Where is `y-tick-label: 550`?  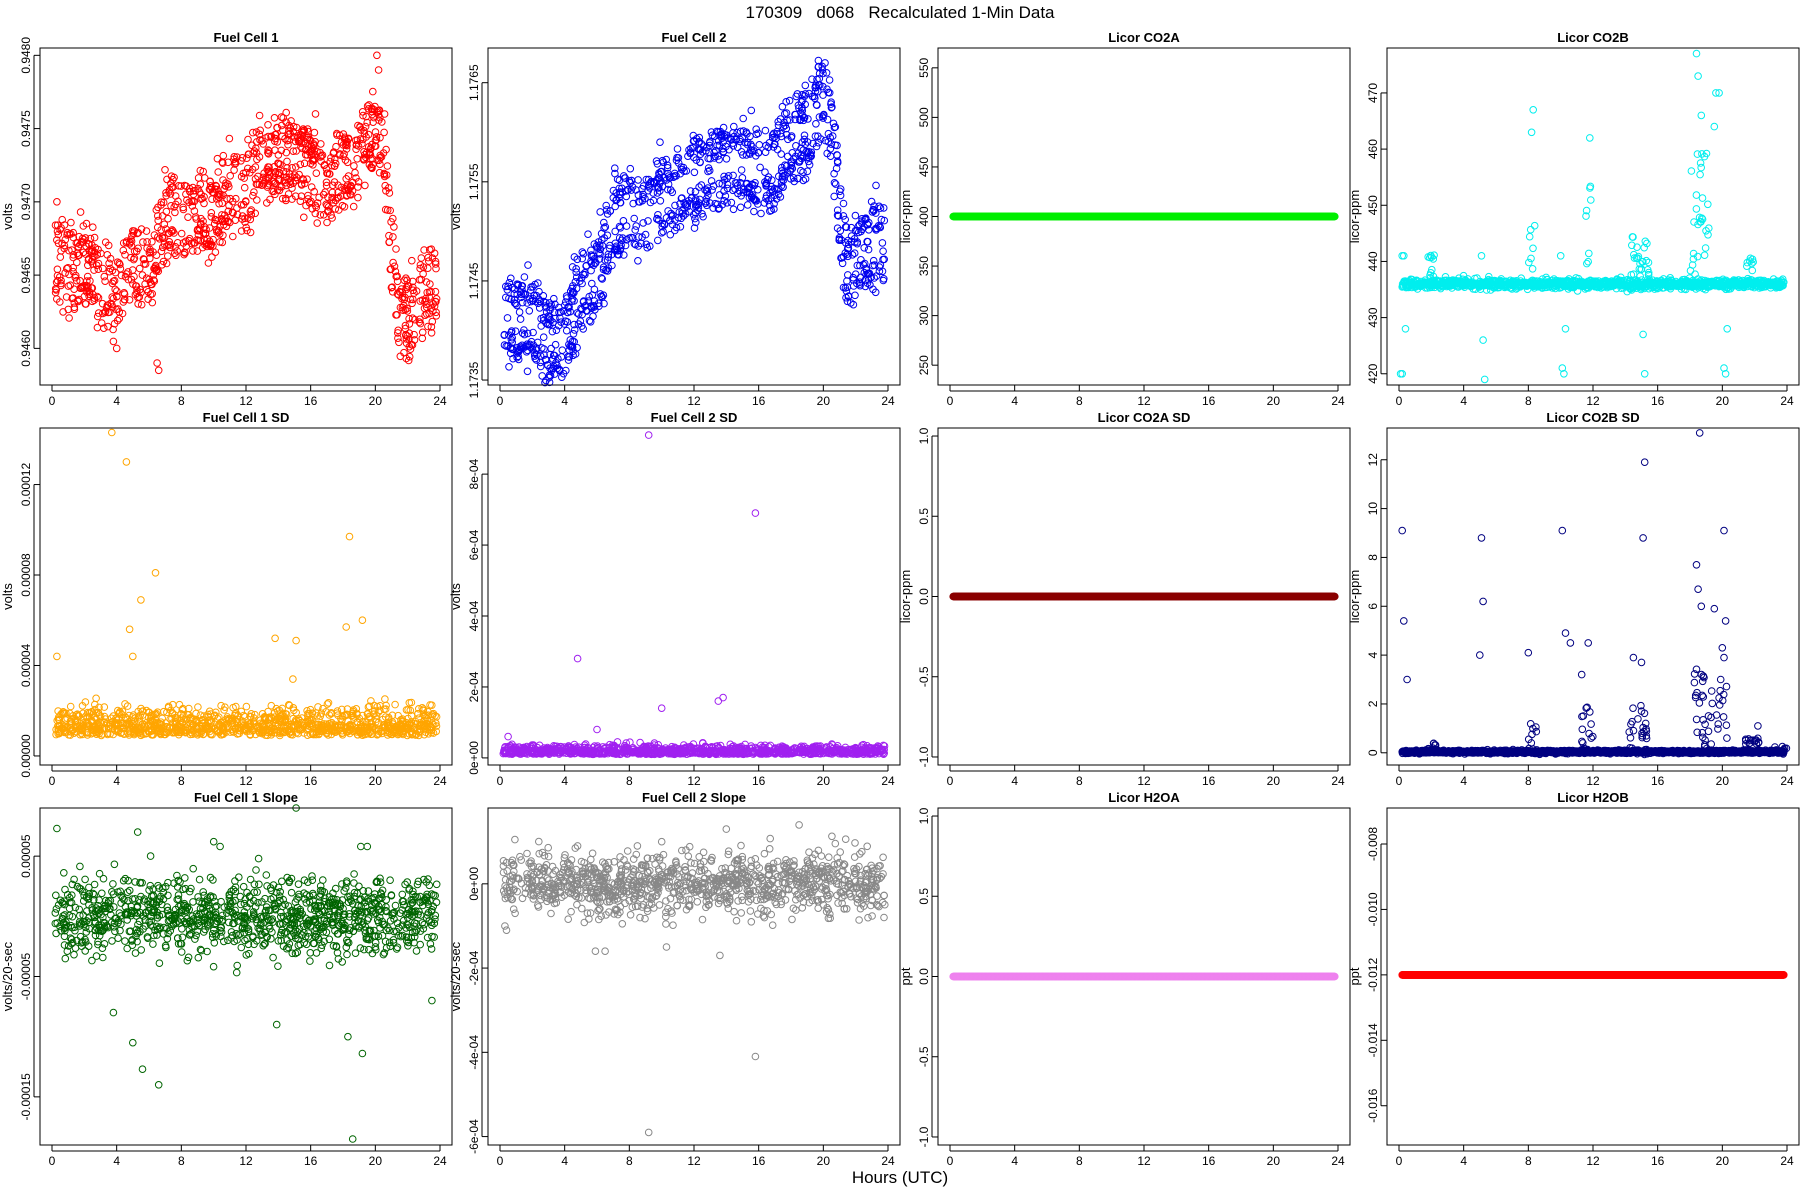 y-tick-label: 550 is located at coordinates (924, 67).